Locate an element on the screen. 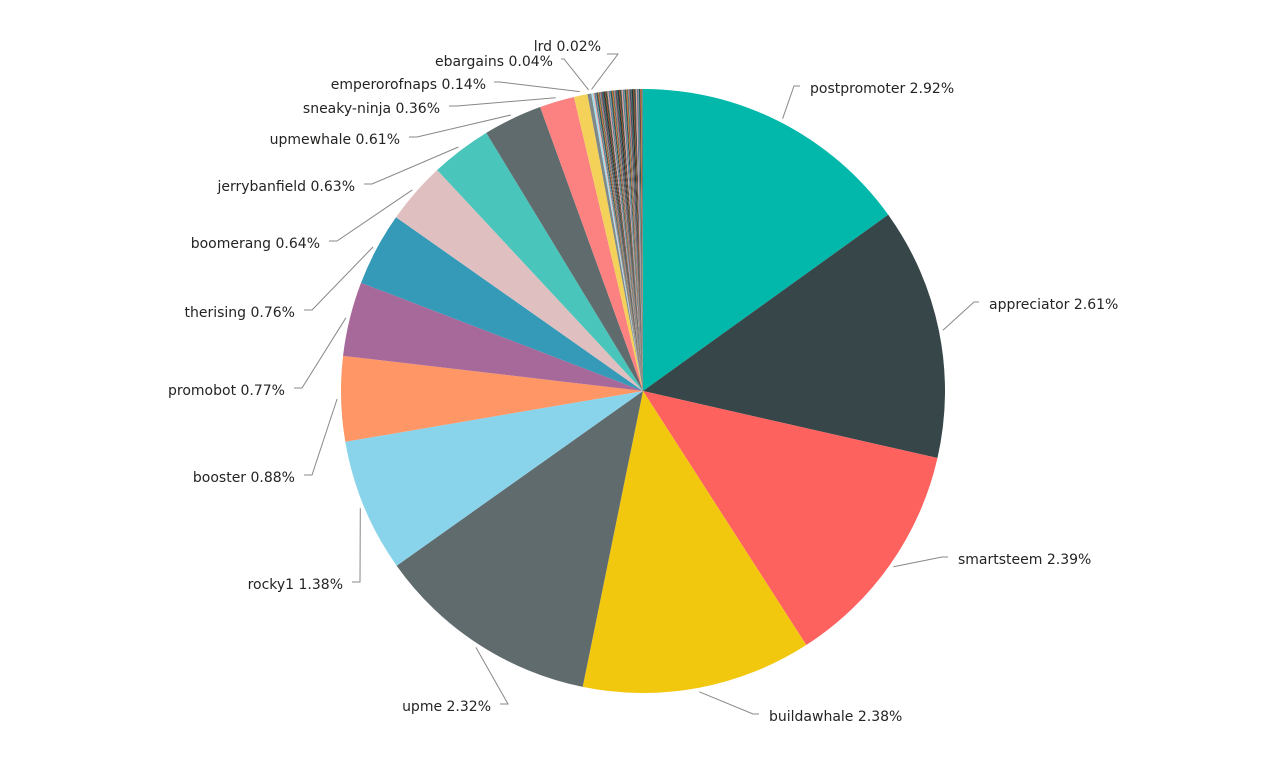 The width and height of the screenshot is (1280, 770). slice-label-smartsteem: smartsteem 2.39% is located at coordinates (1024, 560).